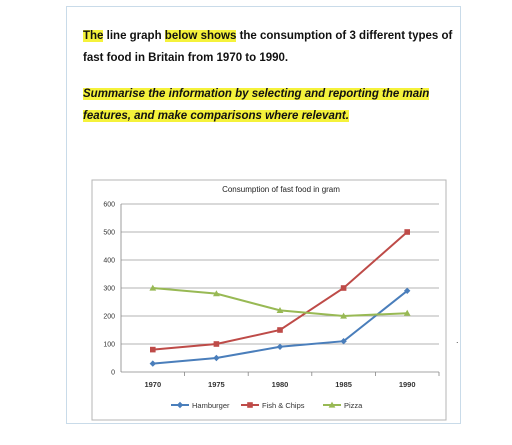  Describe the element at coordinates (281, 189) in the screenshot. I see `chart-title: Consumption of fast food in gram` at that location.